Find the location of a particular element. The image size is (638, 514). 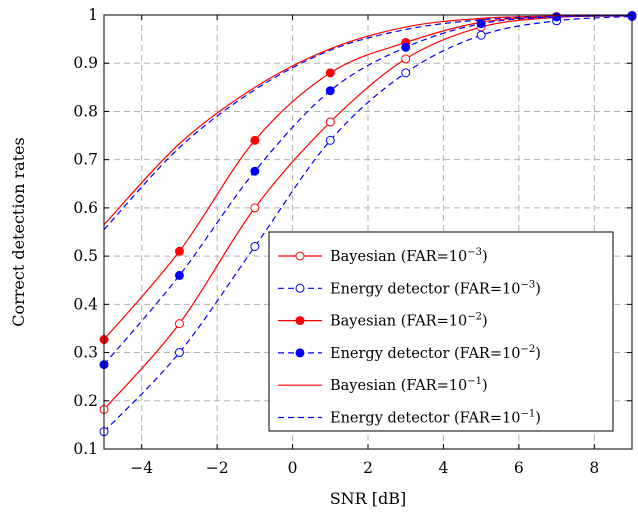

y-tick-label: 1 is located at coordinates (93, 15).